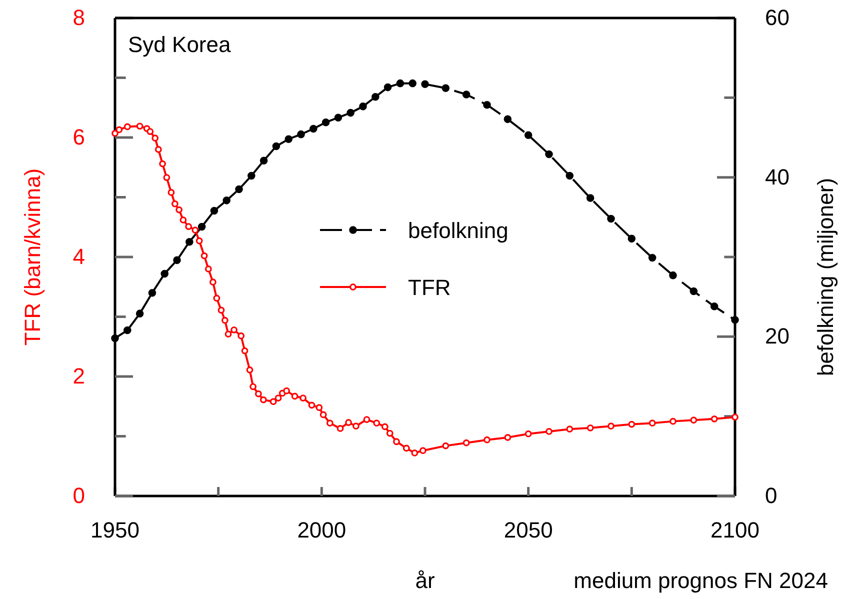 The image size is (845, 599). I want to click on x-tick-label: 2050, so click(528, 530).